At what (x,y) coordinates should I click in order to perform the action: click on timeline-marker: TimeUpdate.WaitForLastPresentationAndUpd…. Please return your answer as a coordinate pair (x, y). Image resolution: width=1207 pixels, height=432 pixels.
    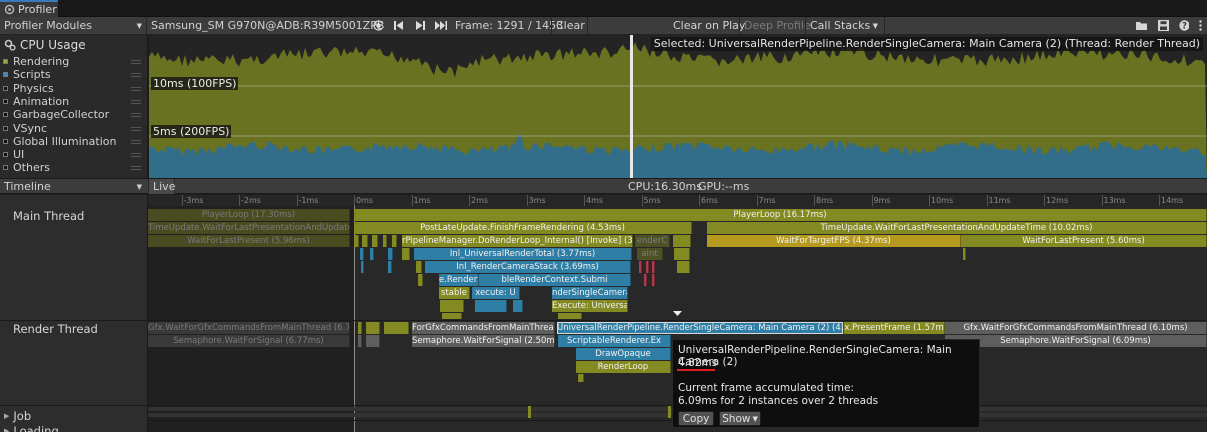
    Looking at the image, I should click on (249, 228).